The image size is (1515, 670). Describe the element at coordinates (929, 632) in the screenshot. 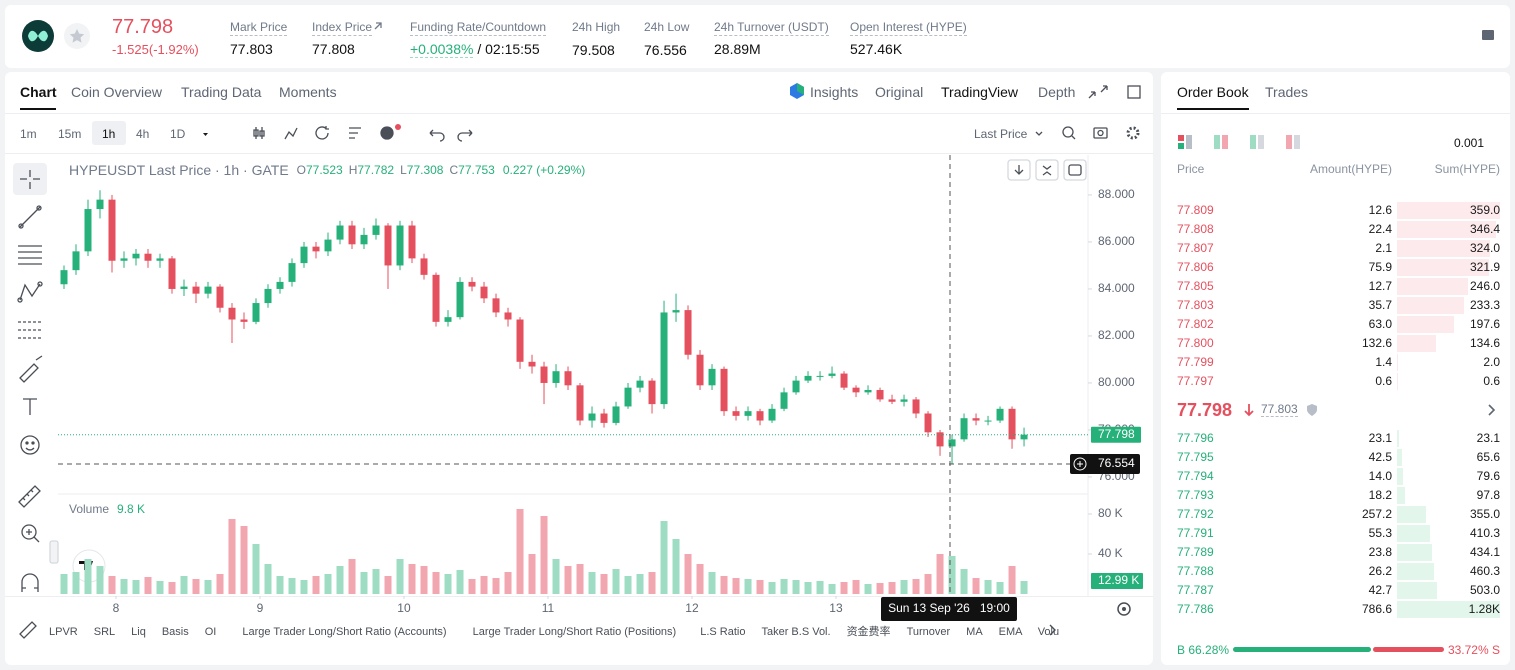

I see `indicator: Turnover` at that location.